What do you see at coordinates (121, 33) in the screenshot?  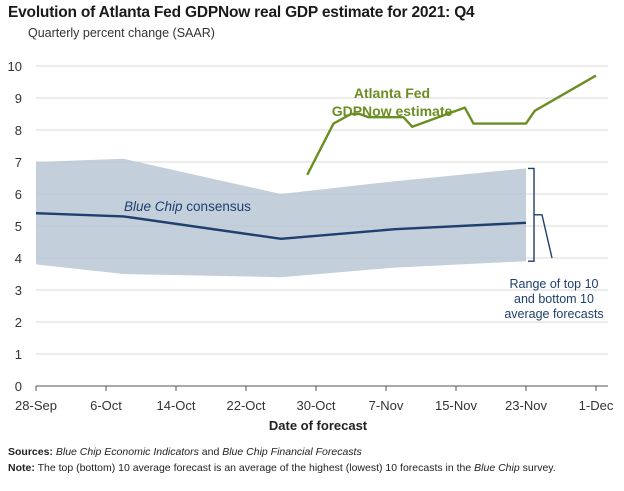 I see `chart-subtitle: Quarterly percent change (SAAR)` at bounding box center [121, 33].